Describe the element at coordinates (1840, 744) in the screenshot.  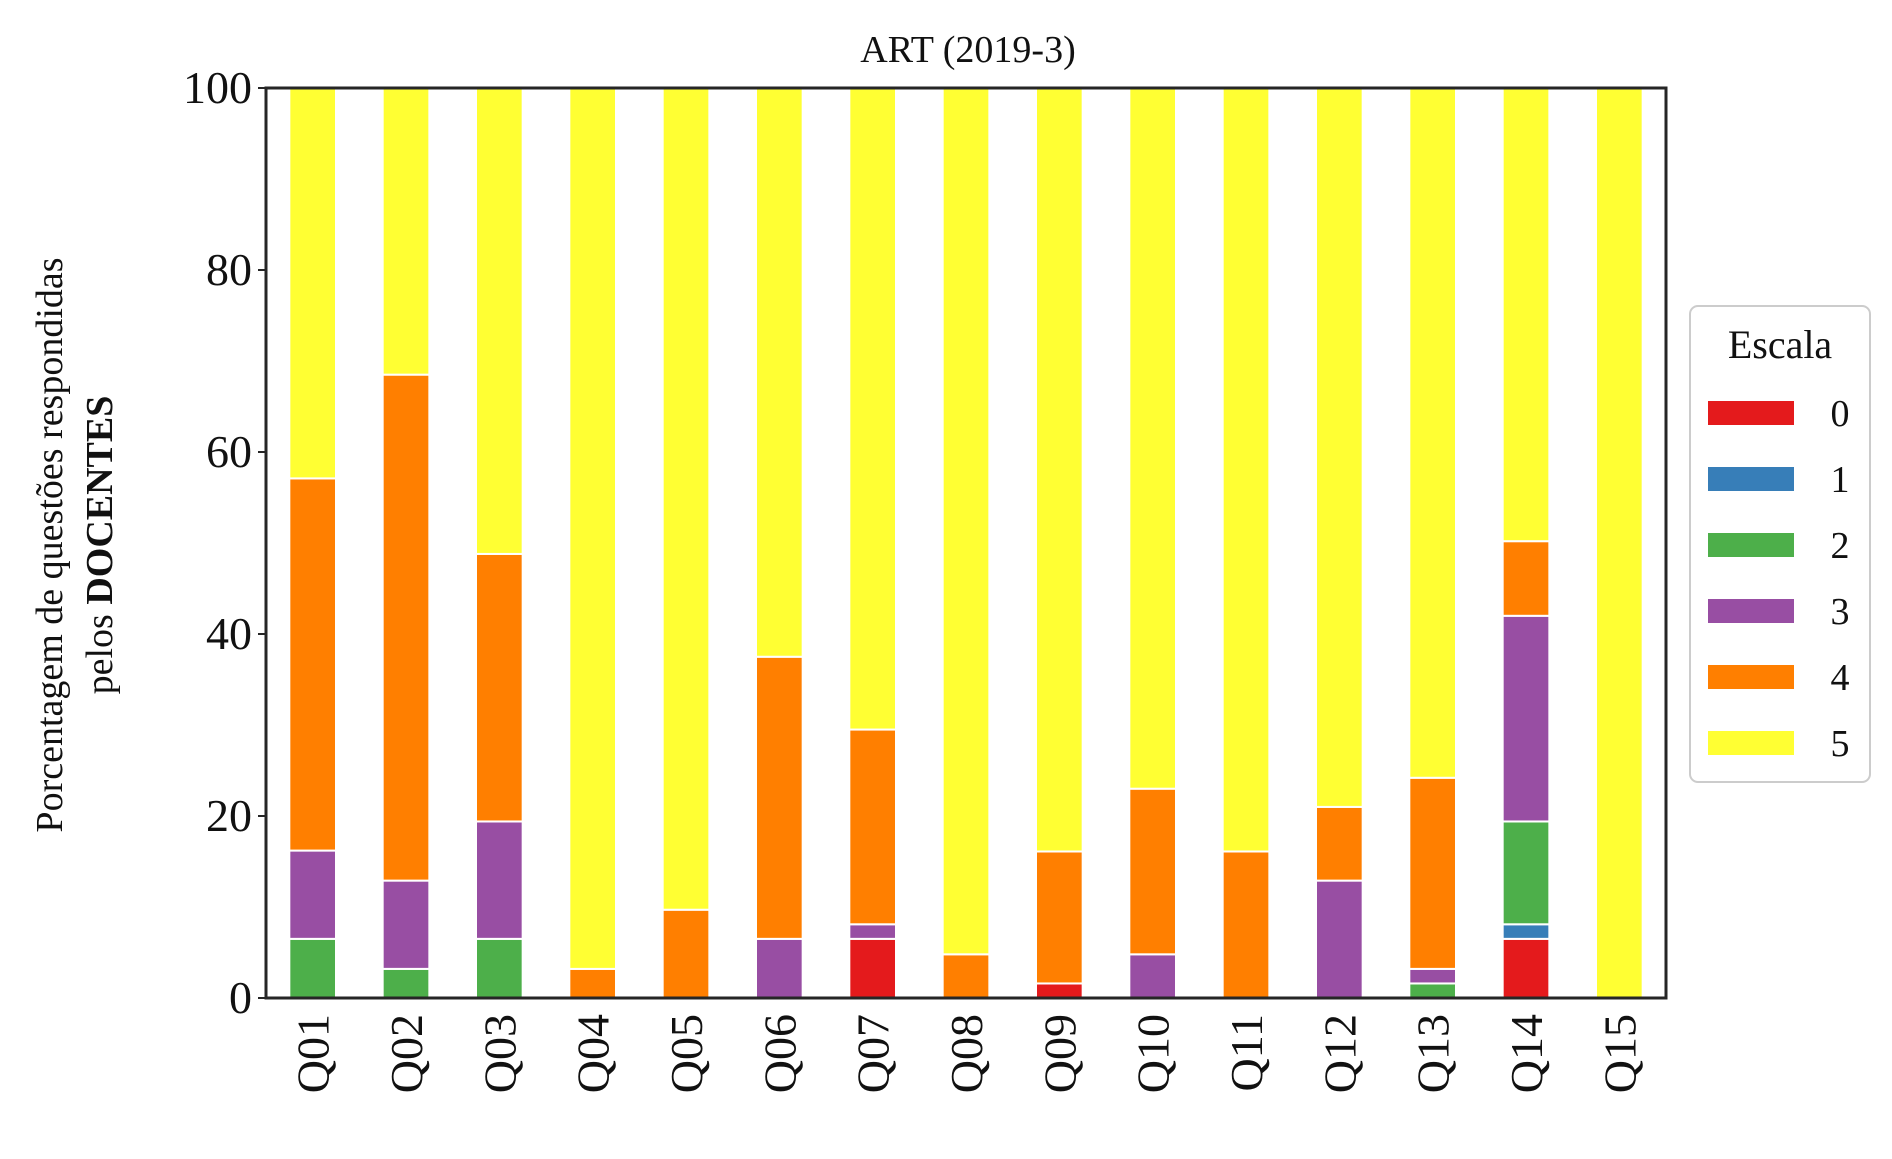
I see `legend-label-5: 5` at that location.